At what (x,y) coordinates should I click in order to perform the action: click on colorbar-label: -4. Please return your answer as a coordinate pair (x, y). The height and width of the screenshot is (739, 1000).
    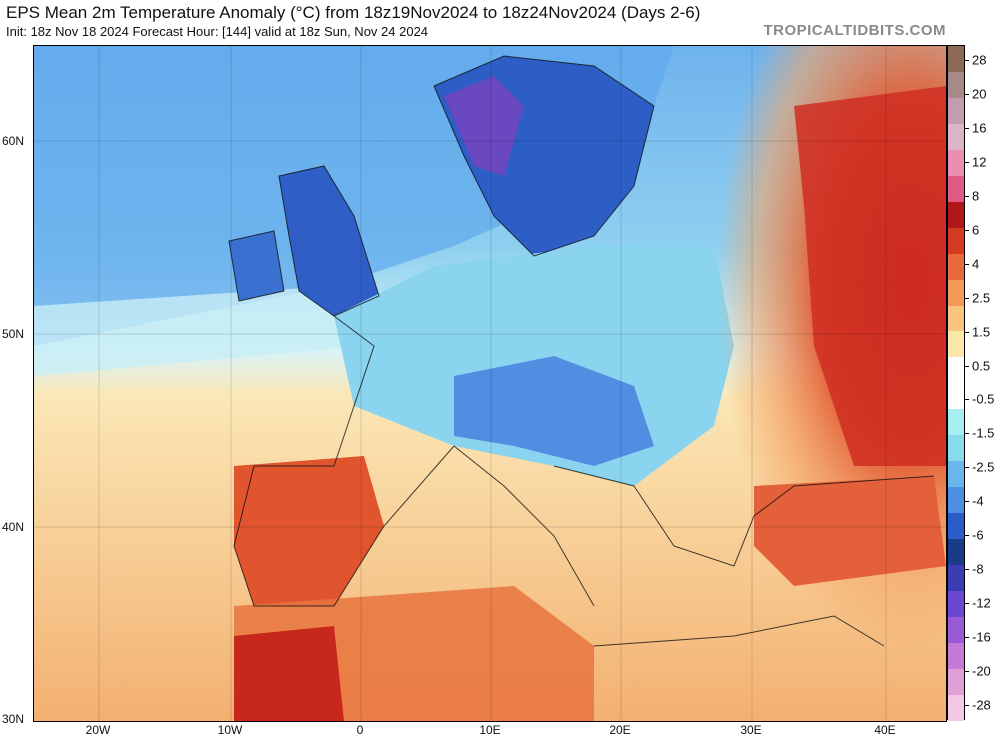
    Looking at the image, I should click on (978, 501).